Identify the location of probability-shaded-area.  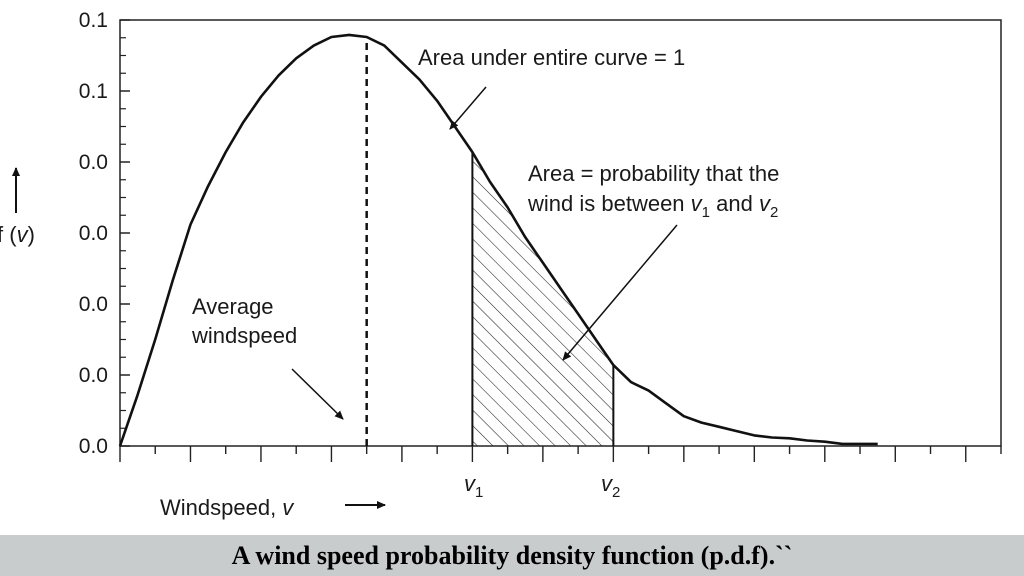
(543, 299).